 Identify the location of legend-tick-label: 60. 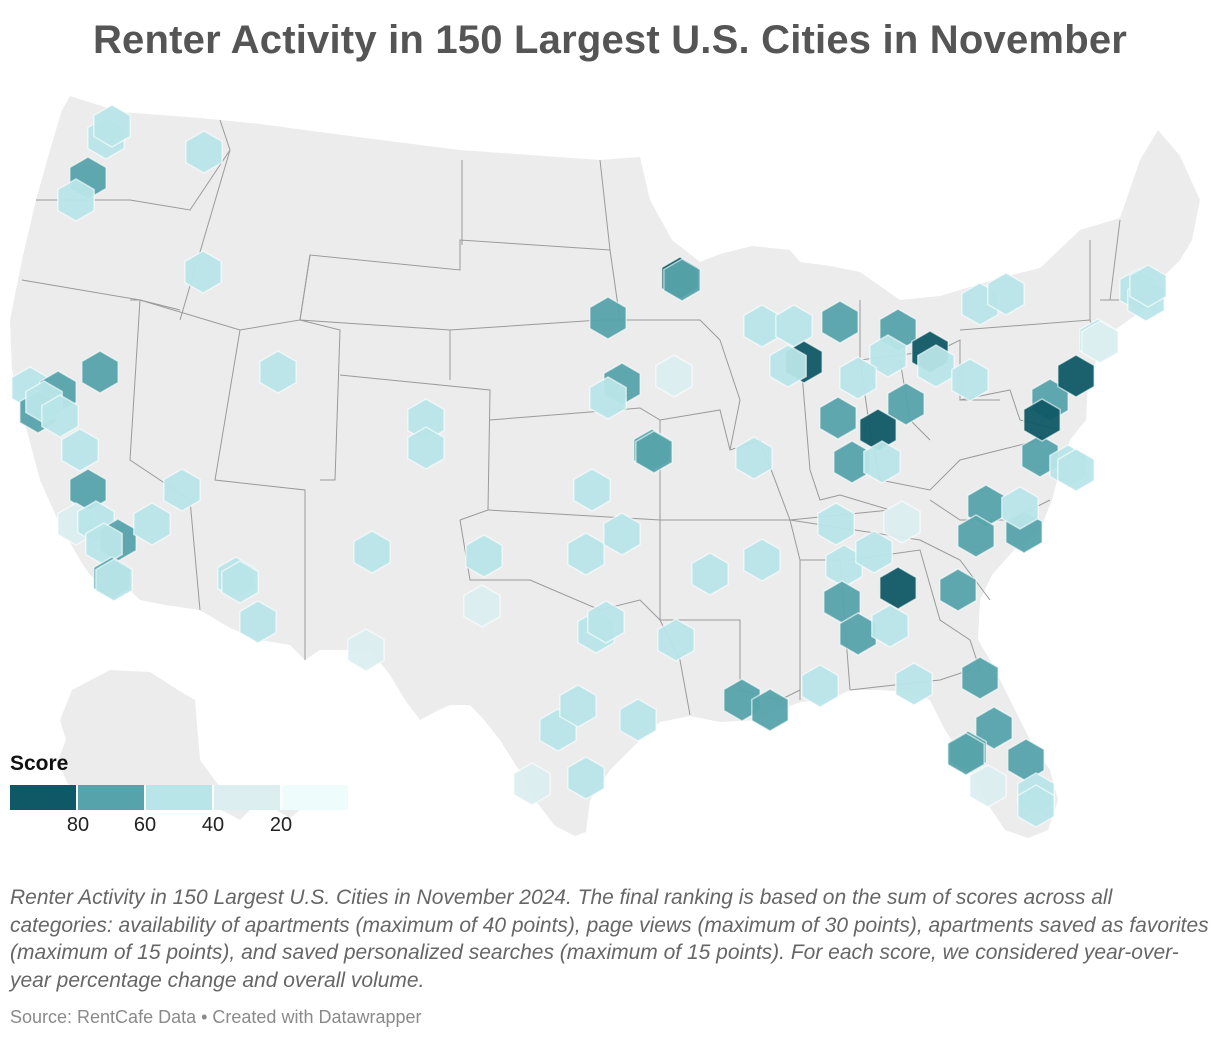
(145, 825).